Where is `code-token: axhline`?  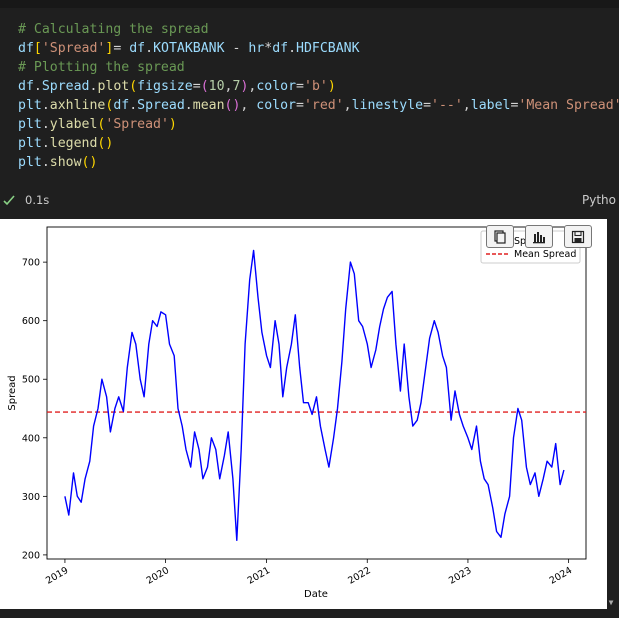
code-token: axhline is located at coordinates (77, 105).